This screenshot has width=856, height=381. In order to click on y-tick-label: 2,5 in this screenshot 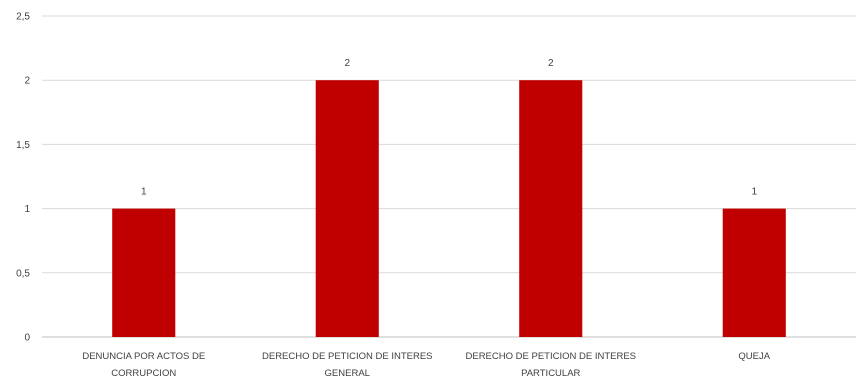, I will do `click(23, 17)`.